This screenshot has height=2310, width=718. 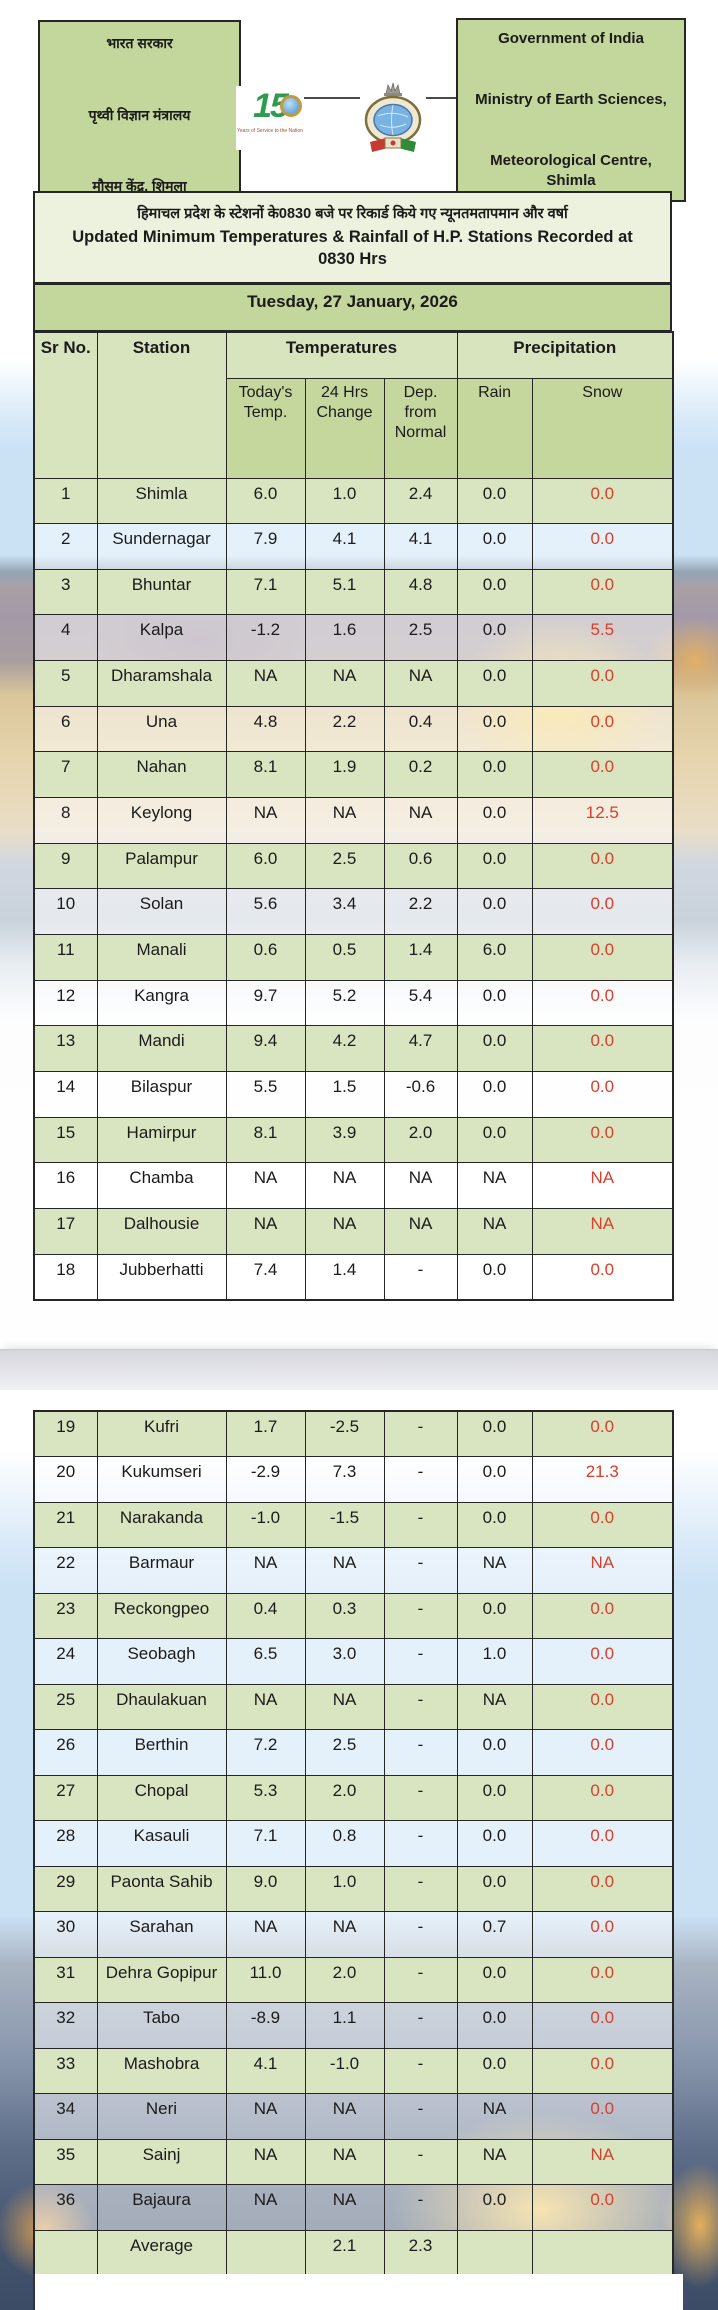 What do you see at coordinates (65, 546) in the screenshot?
I see `cell-sr: 2` at bounding box center [65, 546].